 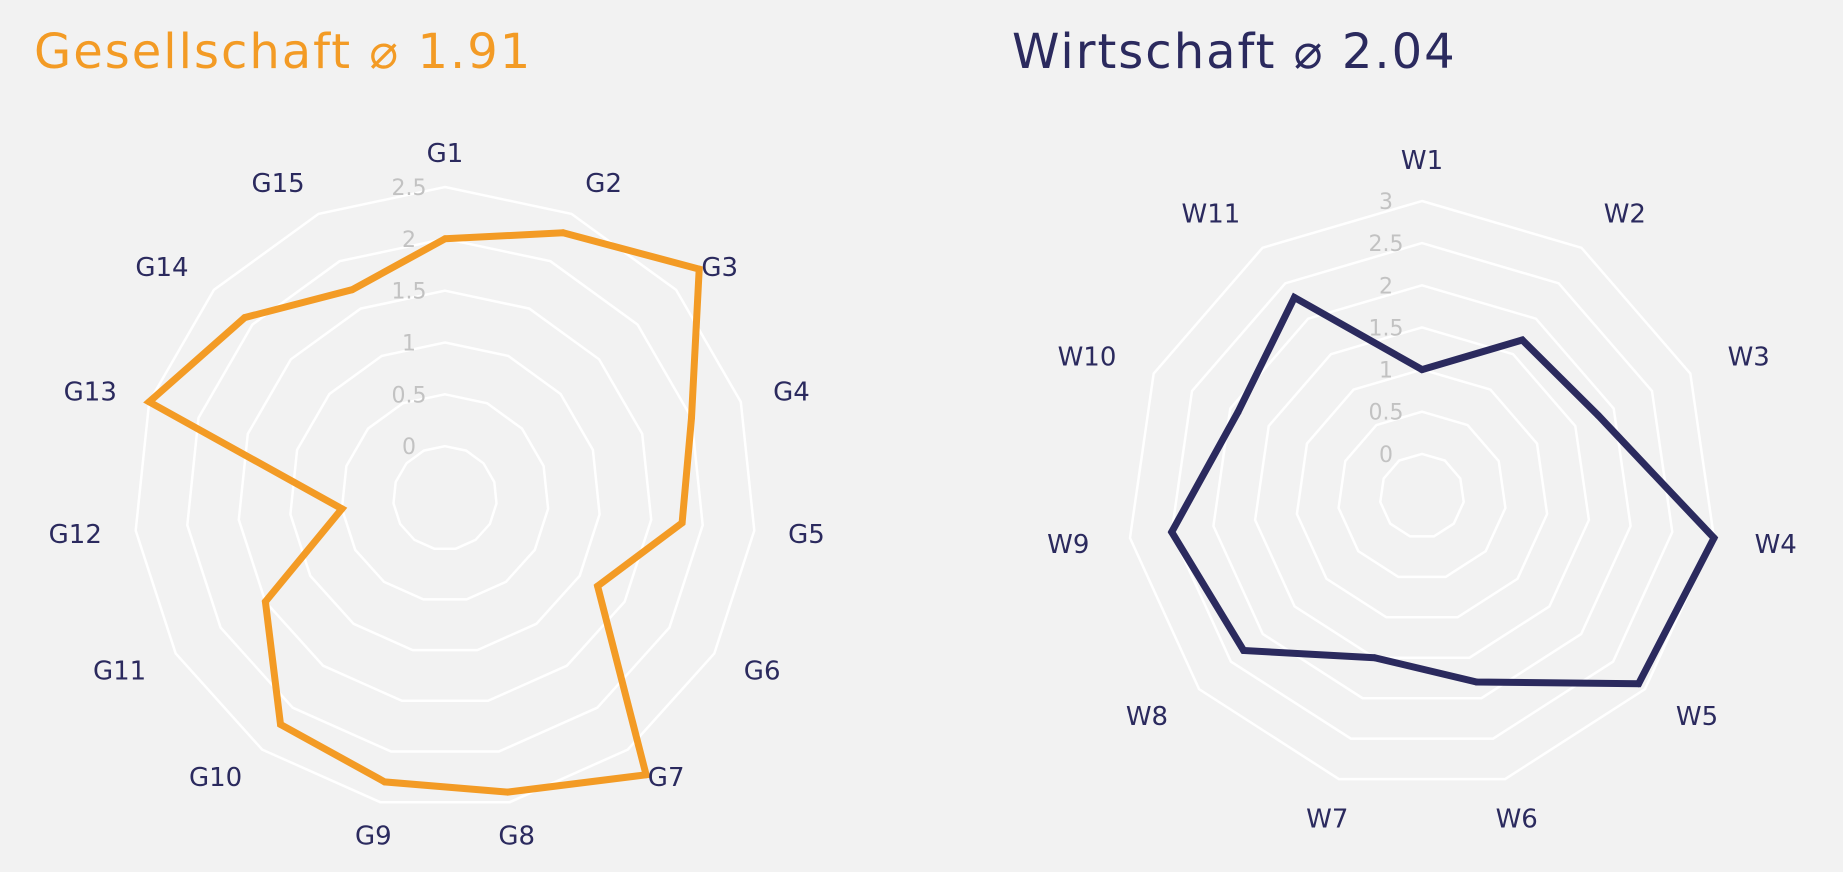 What do you see at coordinates (691, 418) in the screenshot?
I see `gesellschaft-point-g4` at bounding box center [691, 418].